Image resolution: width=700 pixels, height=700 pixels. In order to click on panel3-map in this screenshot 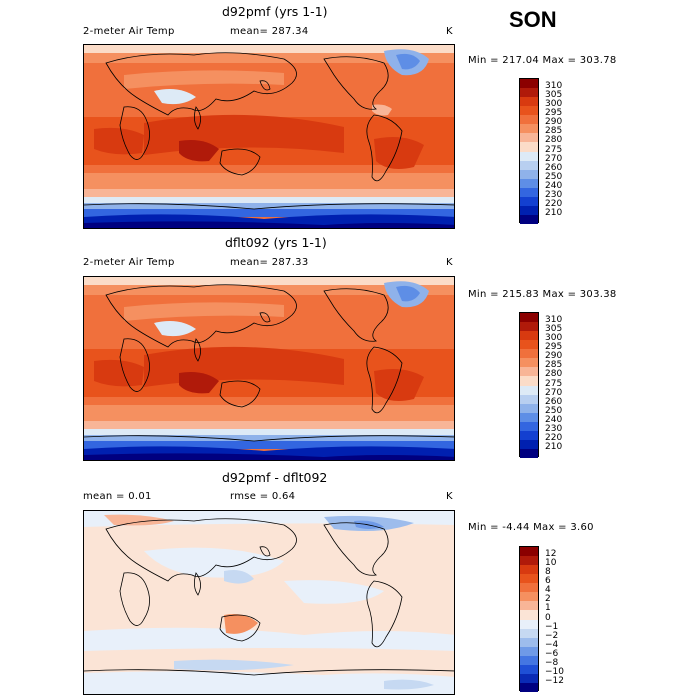, I will do `click(269, 602)`.